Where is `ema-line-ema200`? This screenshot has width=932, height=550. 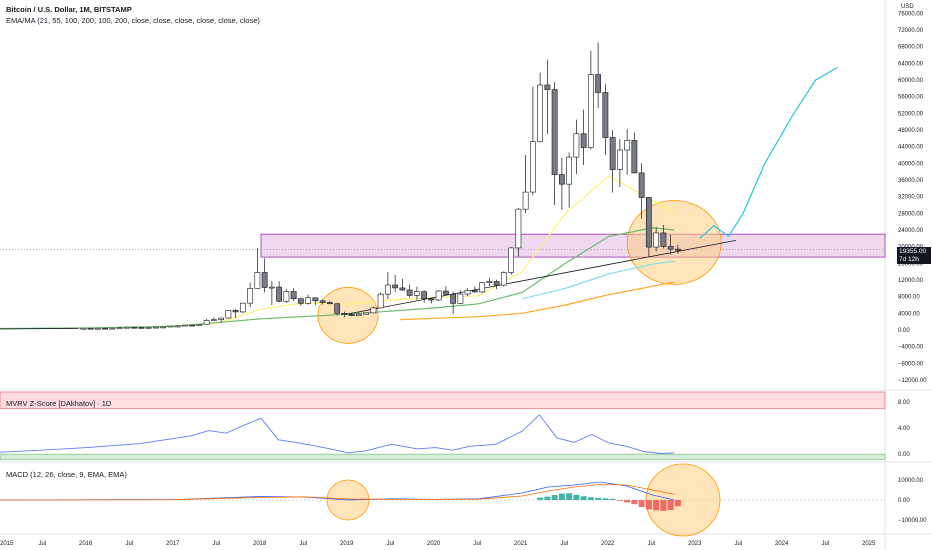 ema-line-ema200 is located at coordinates (537, 301).